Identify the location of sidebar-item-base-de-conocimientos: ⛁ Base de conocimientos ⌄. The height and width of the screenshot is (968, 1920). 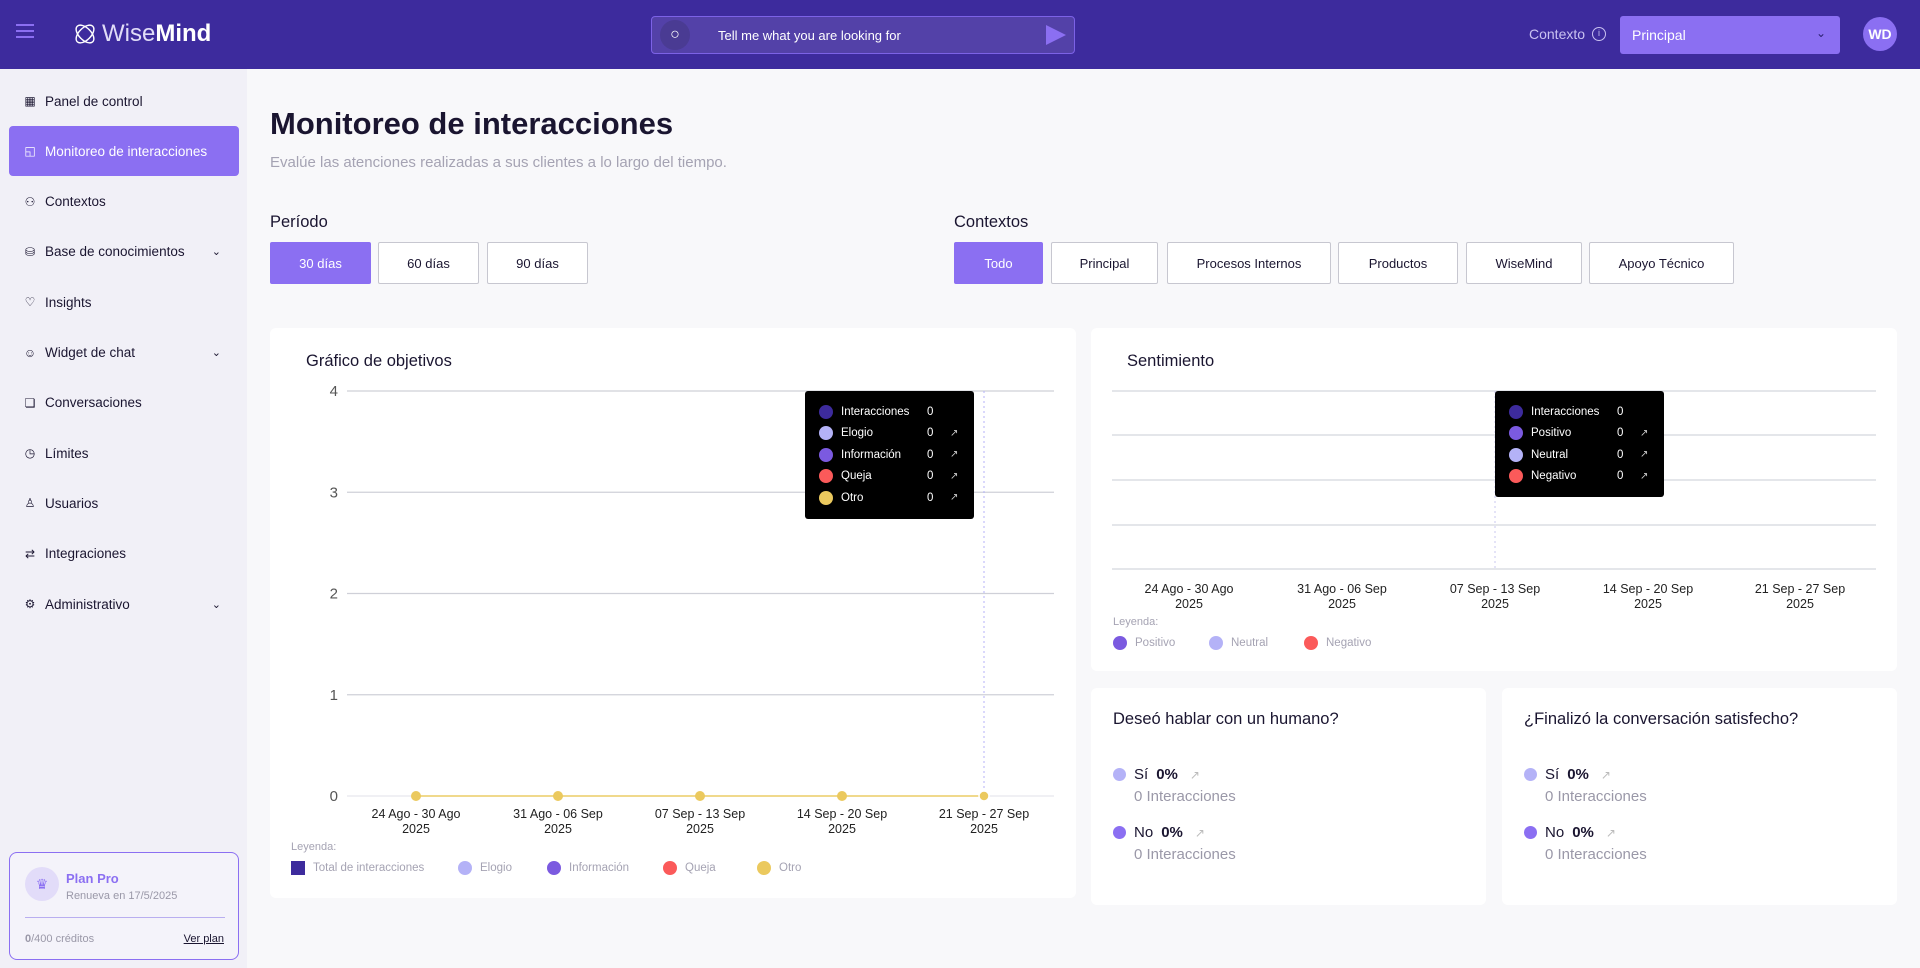
(124, 252).